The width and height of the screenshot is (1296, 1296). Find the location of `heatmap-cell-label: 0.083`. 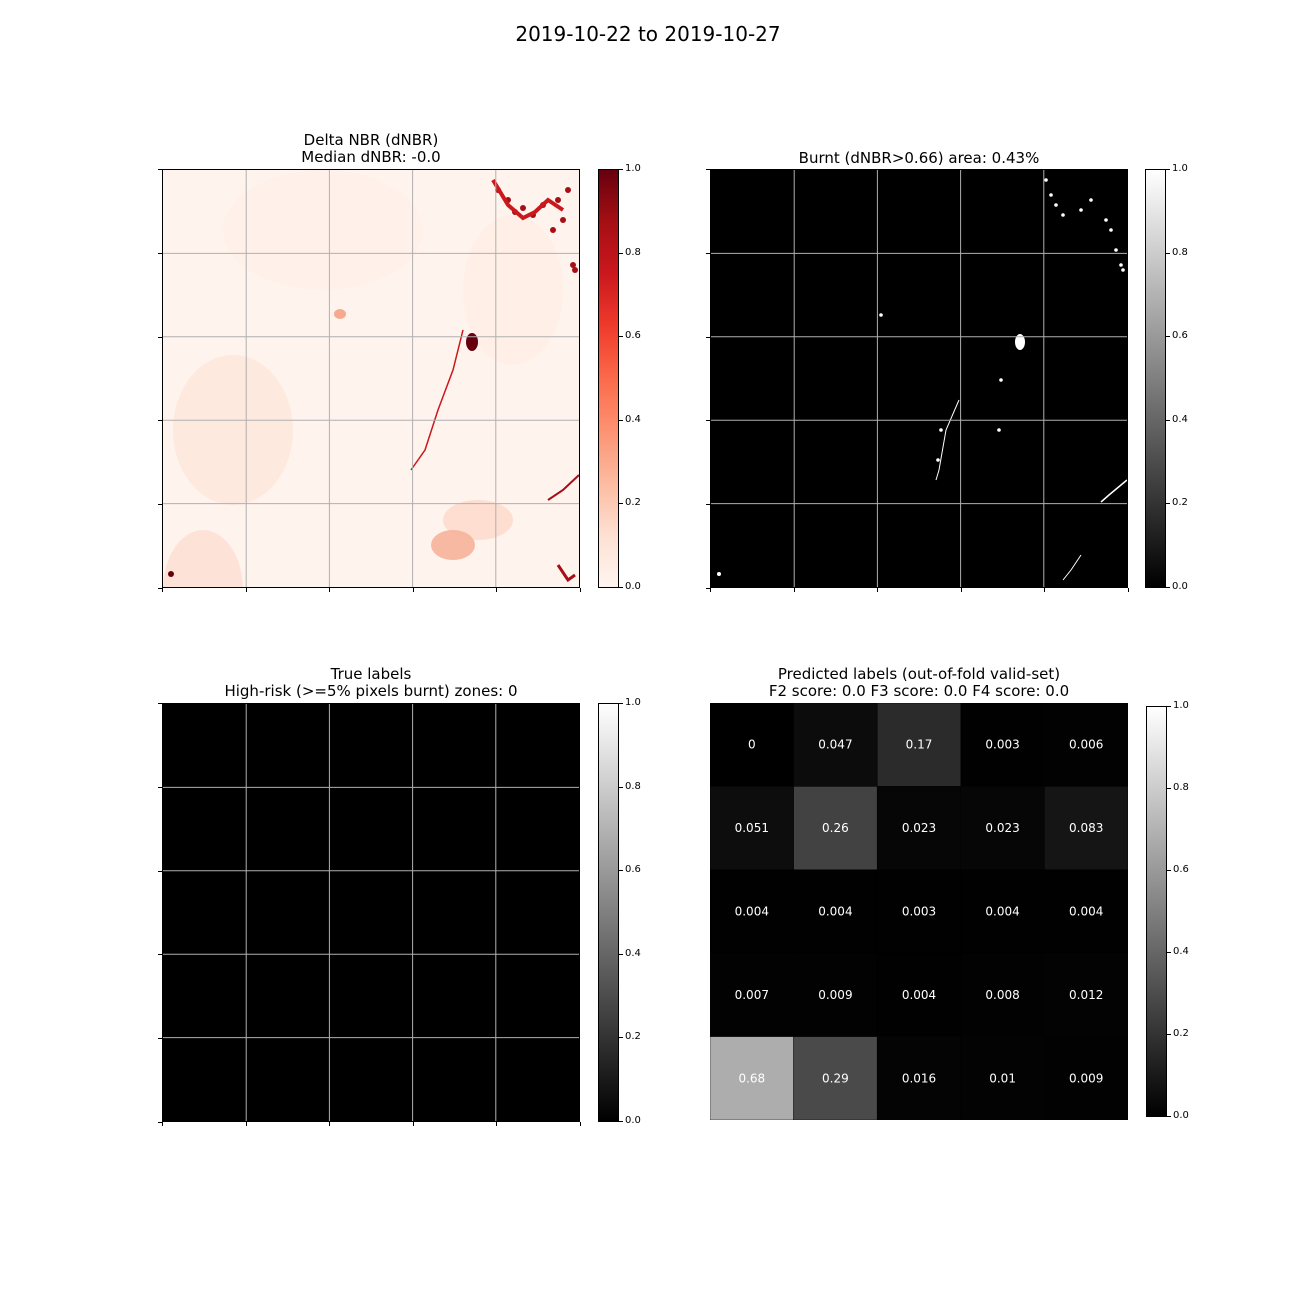

heatmap-cell-label: 0.083 is located at coordinates (1086, 828).